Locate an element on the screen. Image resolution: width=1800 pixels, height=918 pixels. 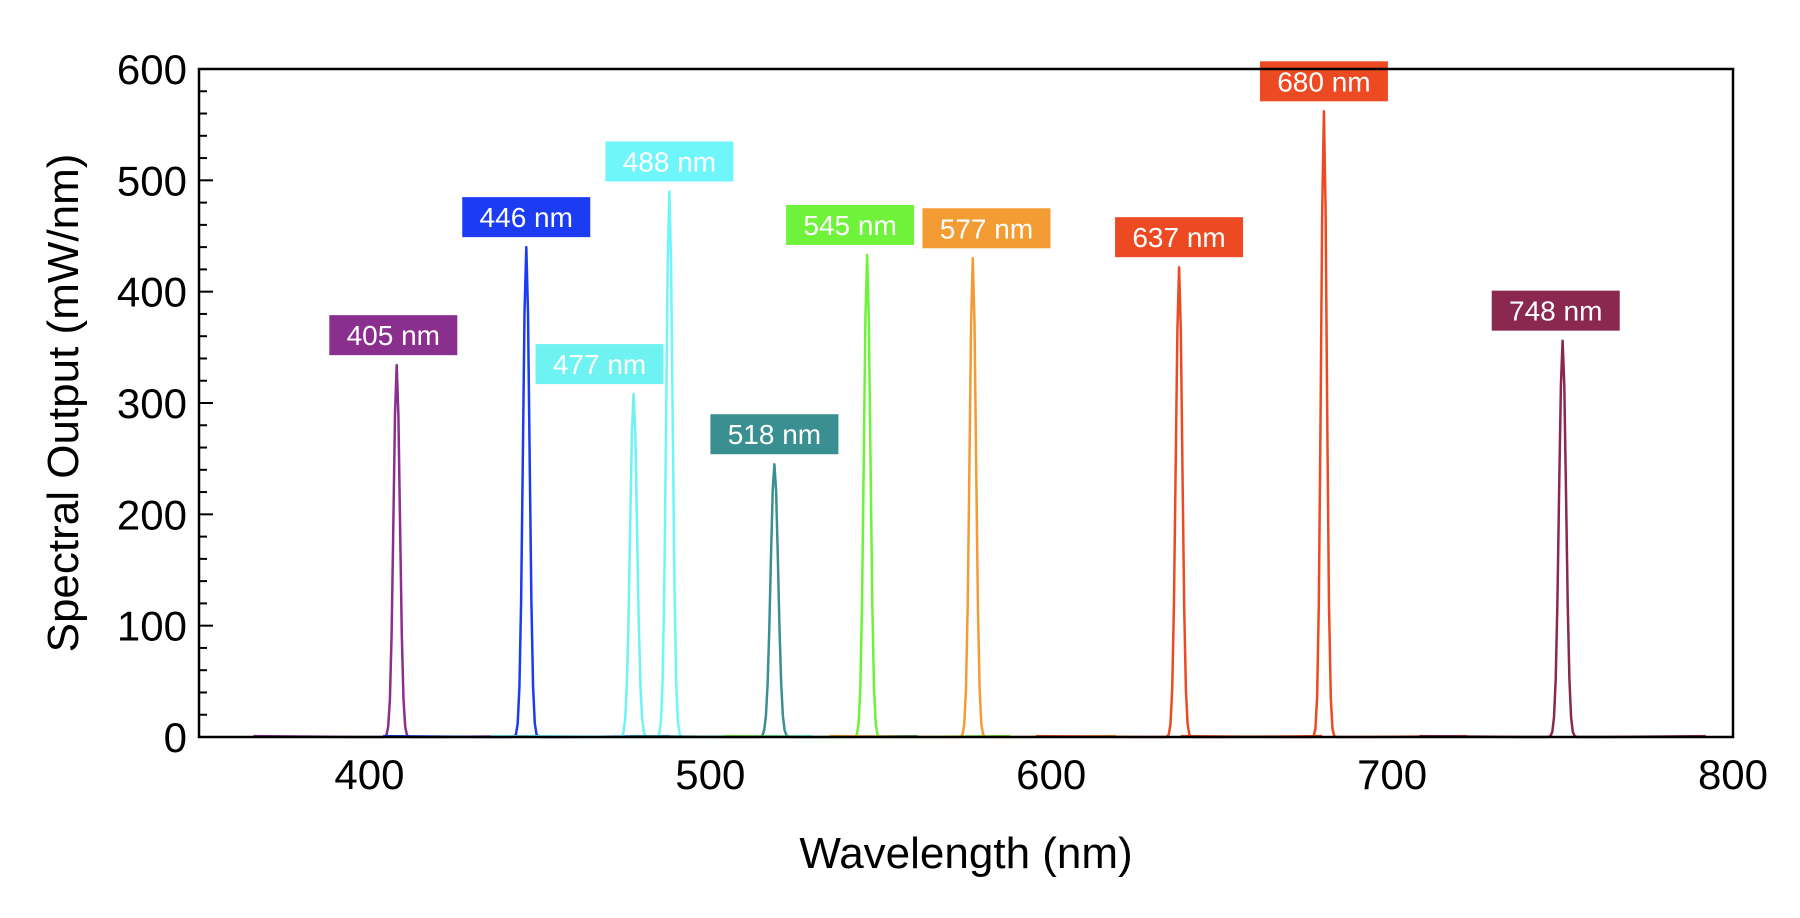
peak-label: 545 nm is located at coordinates (850, 224).